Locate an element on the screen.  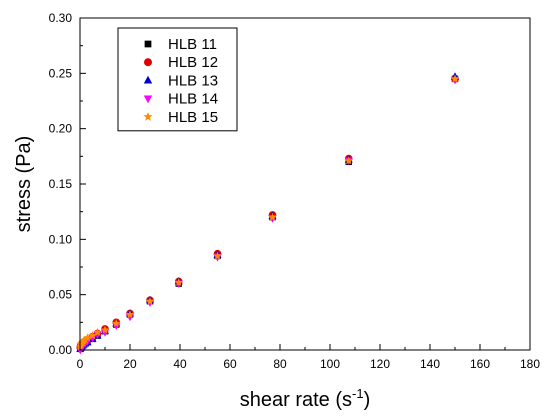
legend-label: HLB 11 is located at coordinates (192, 44).